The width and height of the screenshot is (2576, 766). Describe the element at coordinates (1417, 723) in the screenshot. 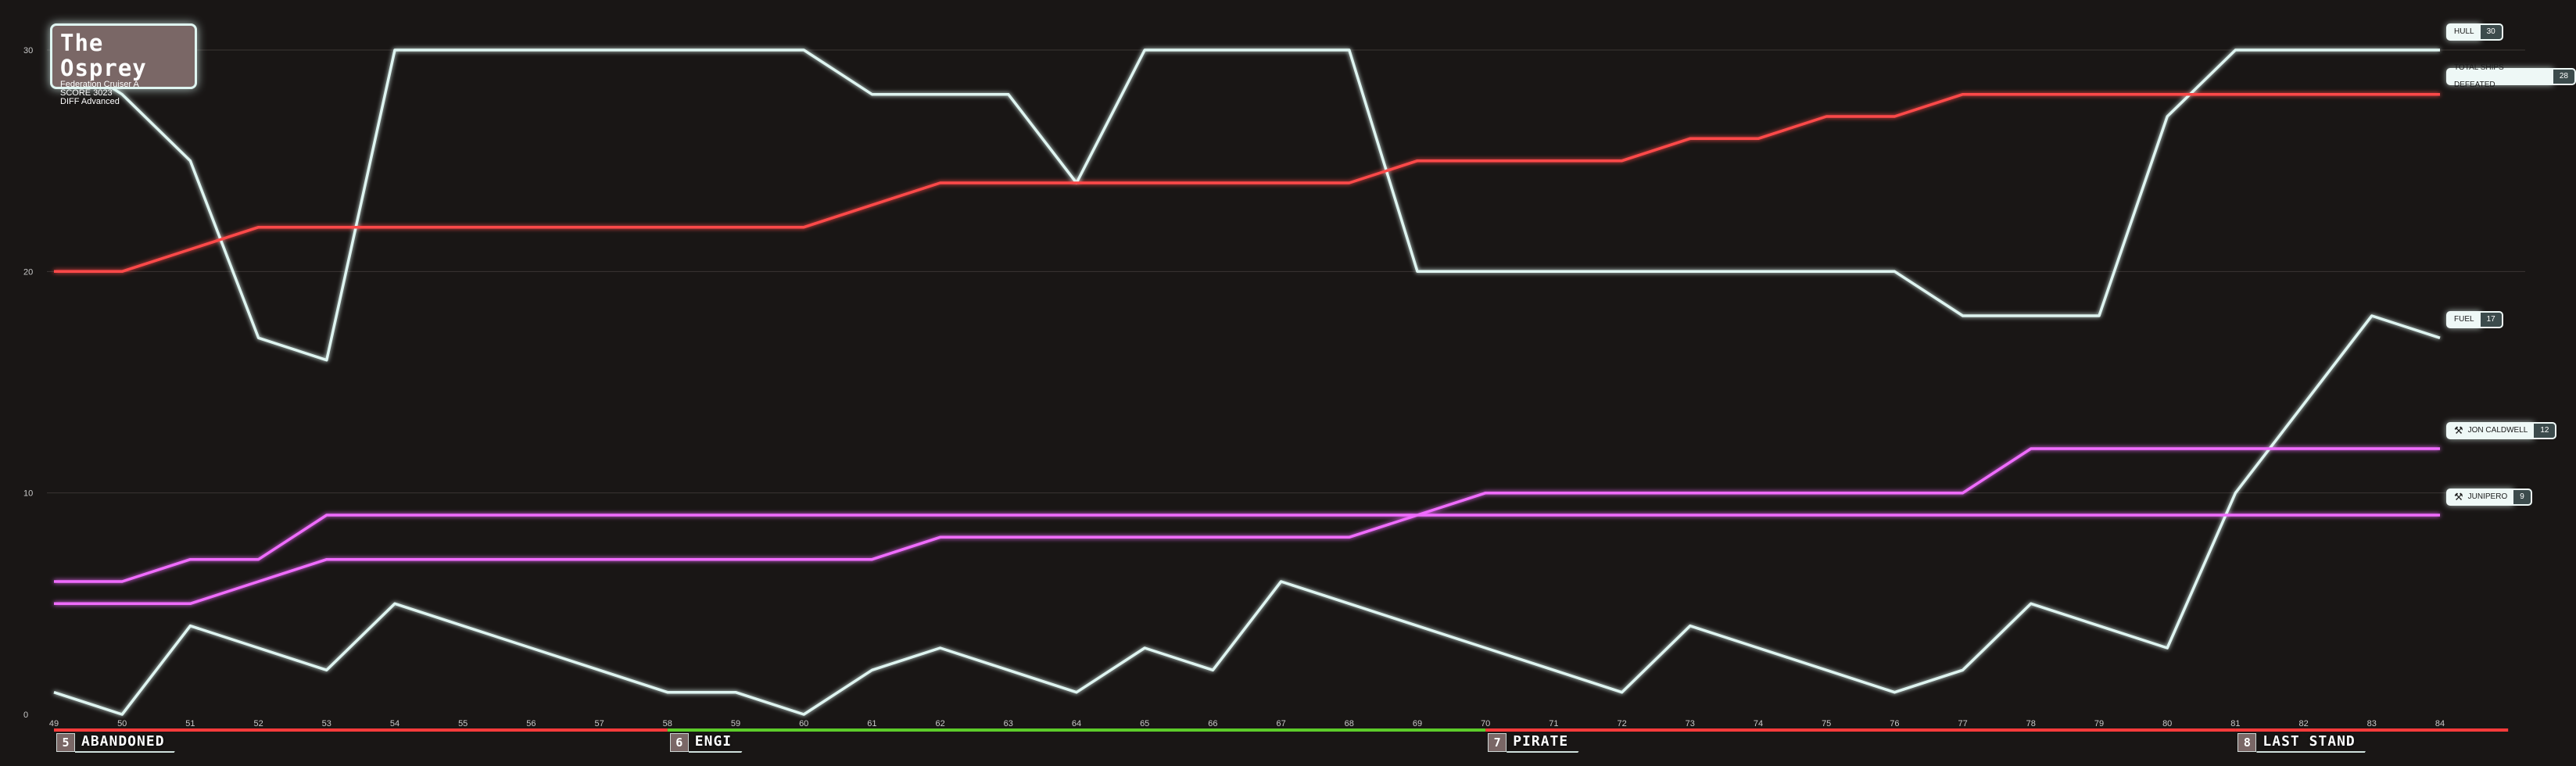

I see `x-tick-label: 69` at that location.